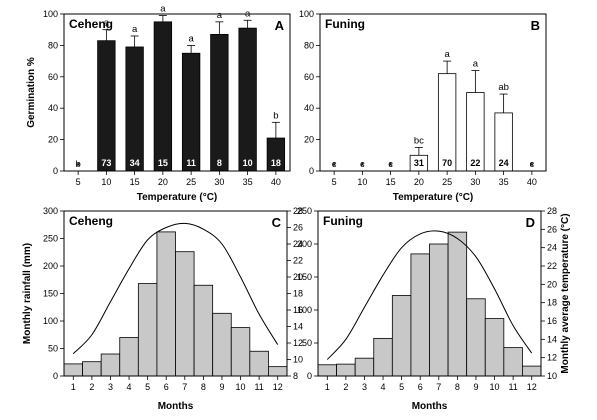 Image resolution: width=597 pixels, height=420 pixels. What do you see at coordinates (106, 163) in the screenshot?
I see `seed-count-label: 73` at bounding box center [106, 163].